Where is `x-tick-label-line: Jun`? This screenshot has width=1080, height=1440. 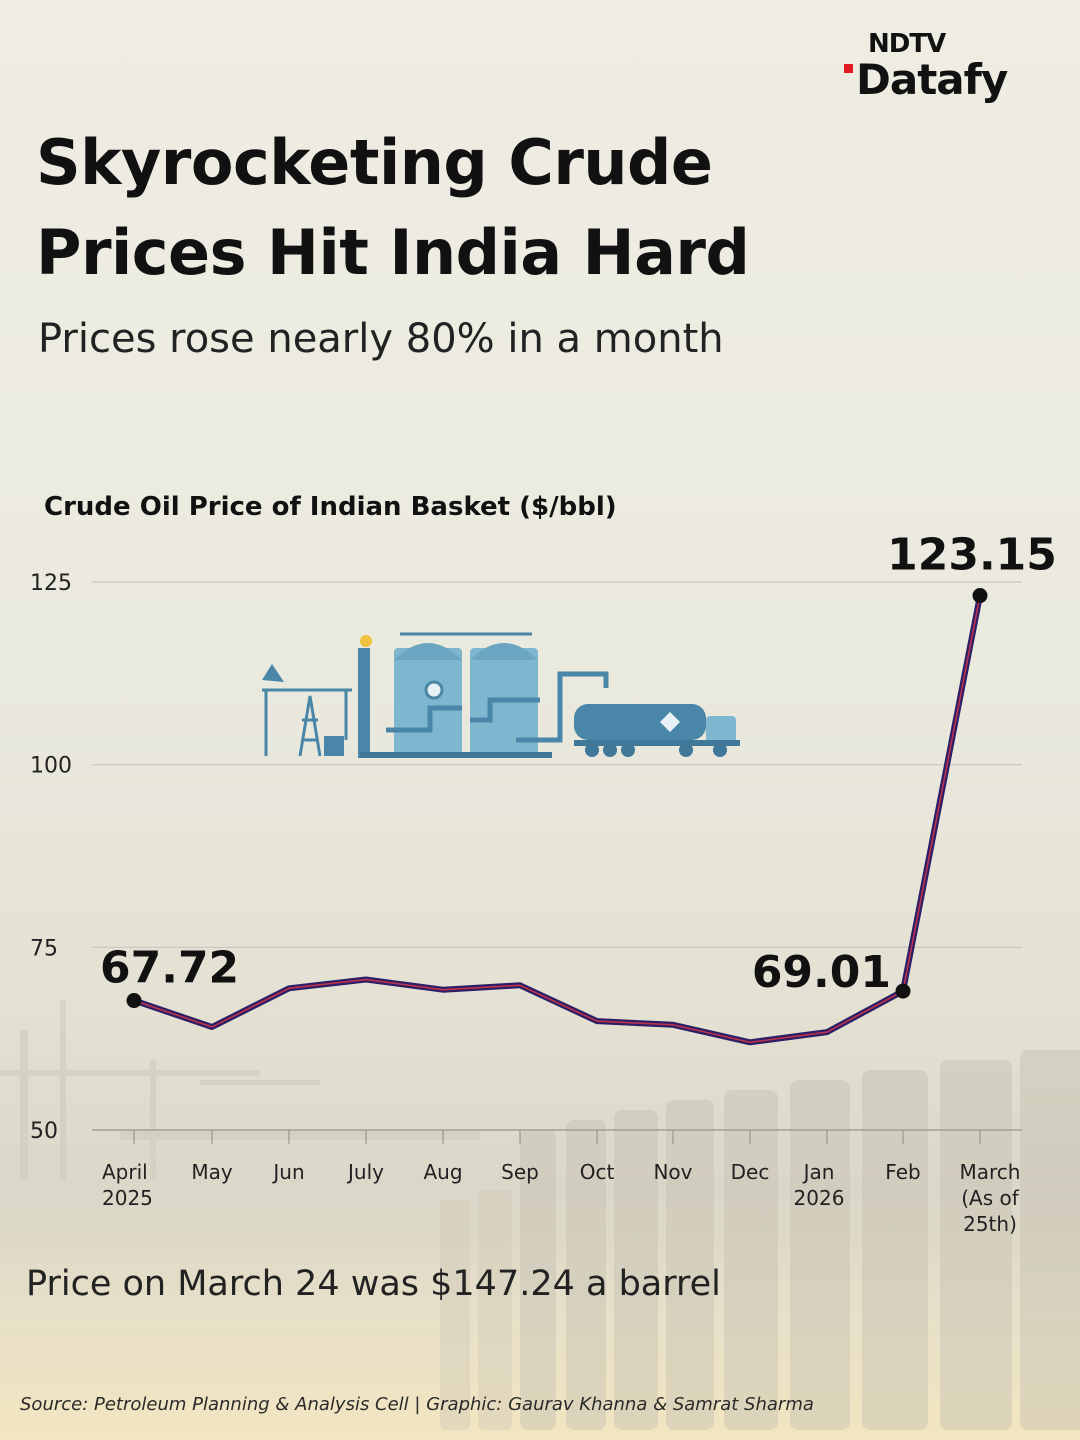
x-tick-label-line: Jun is located at coordinates (287, 1172).